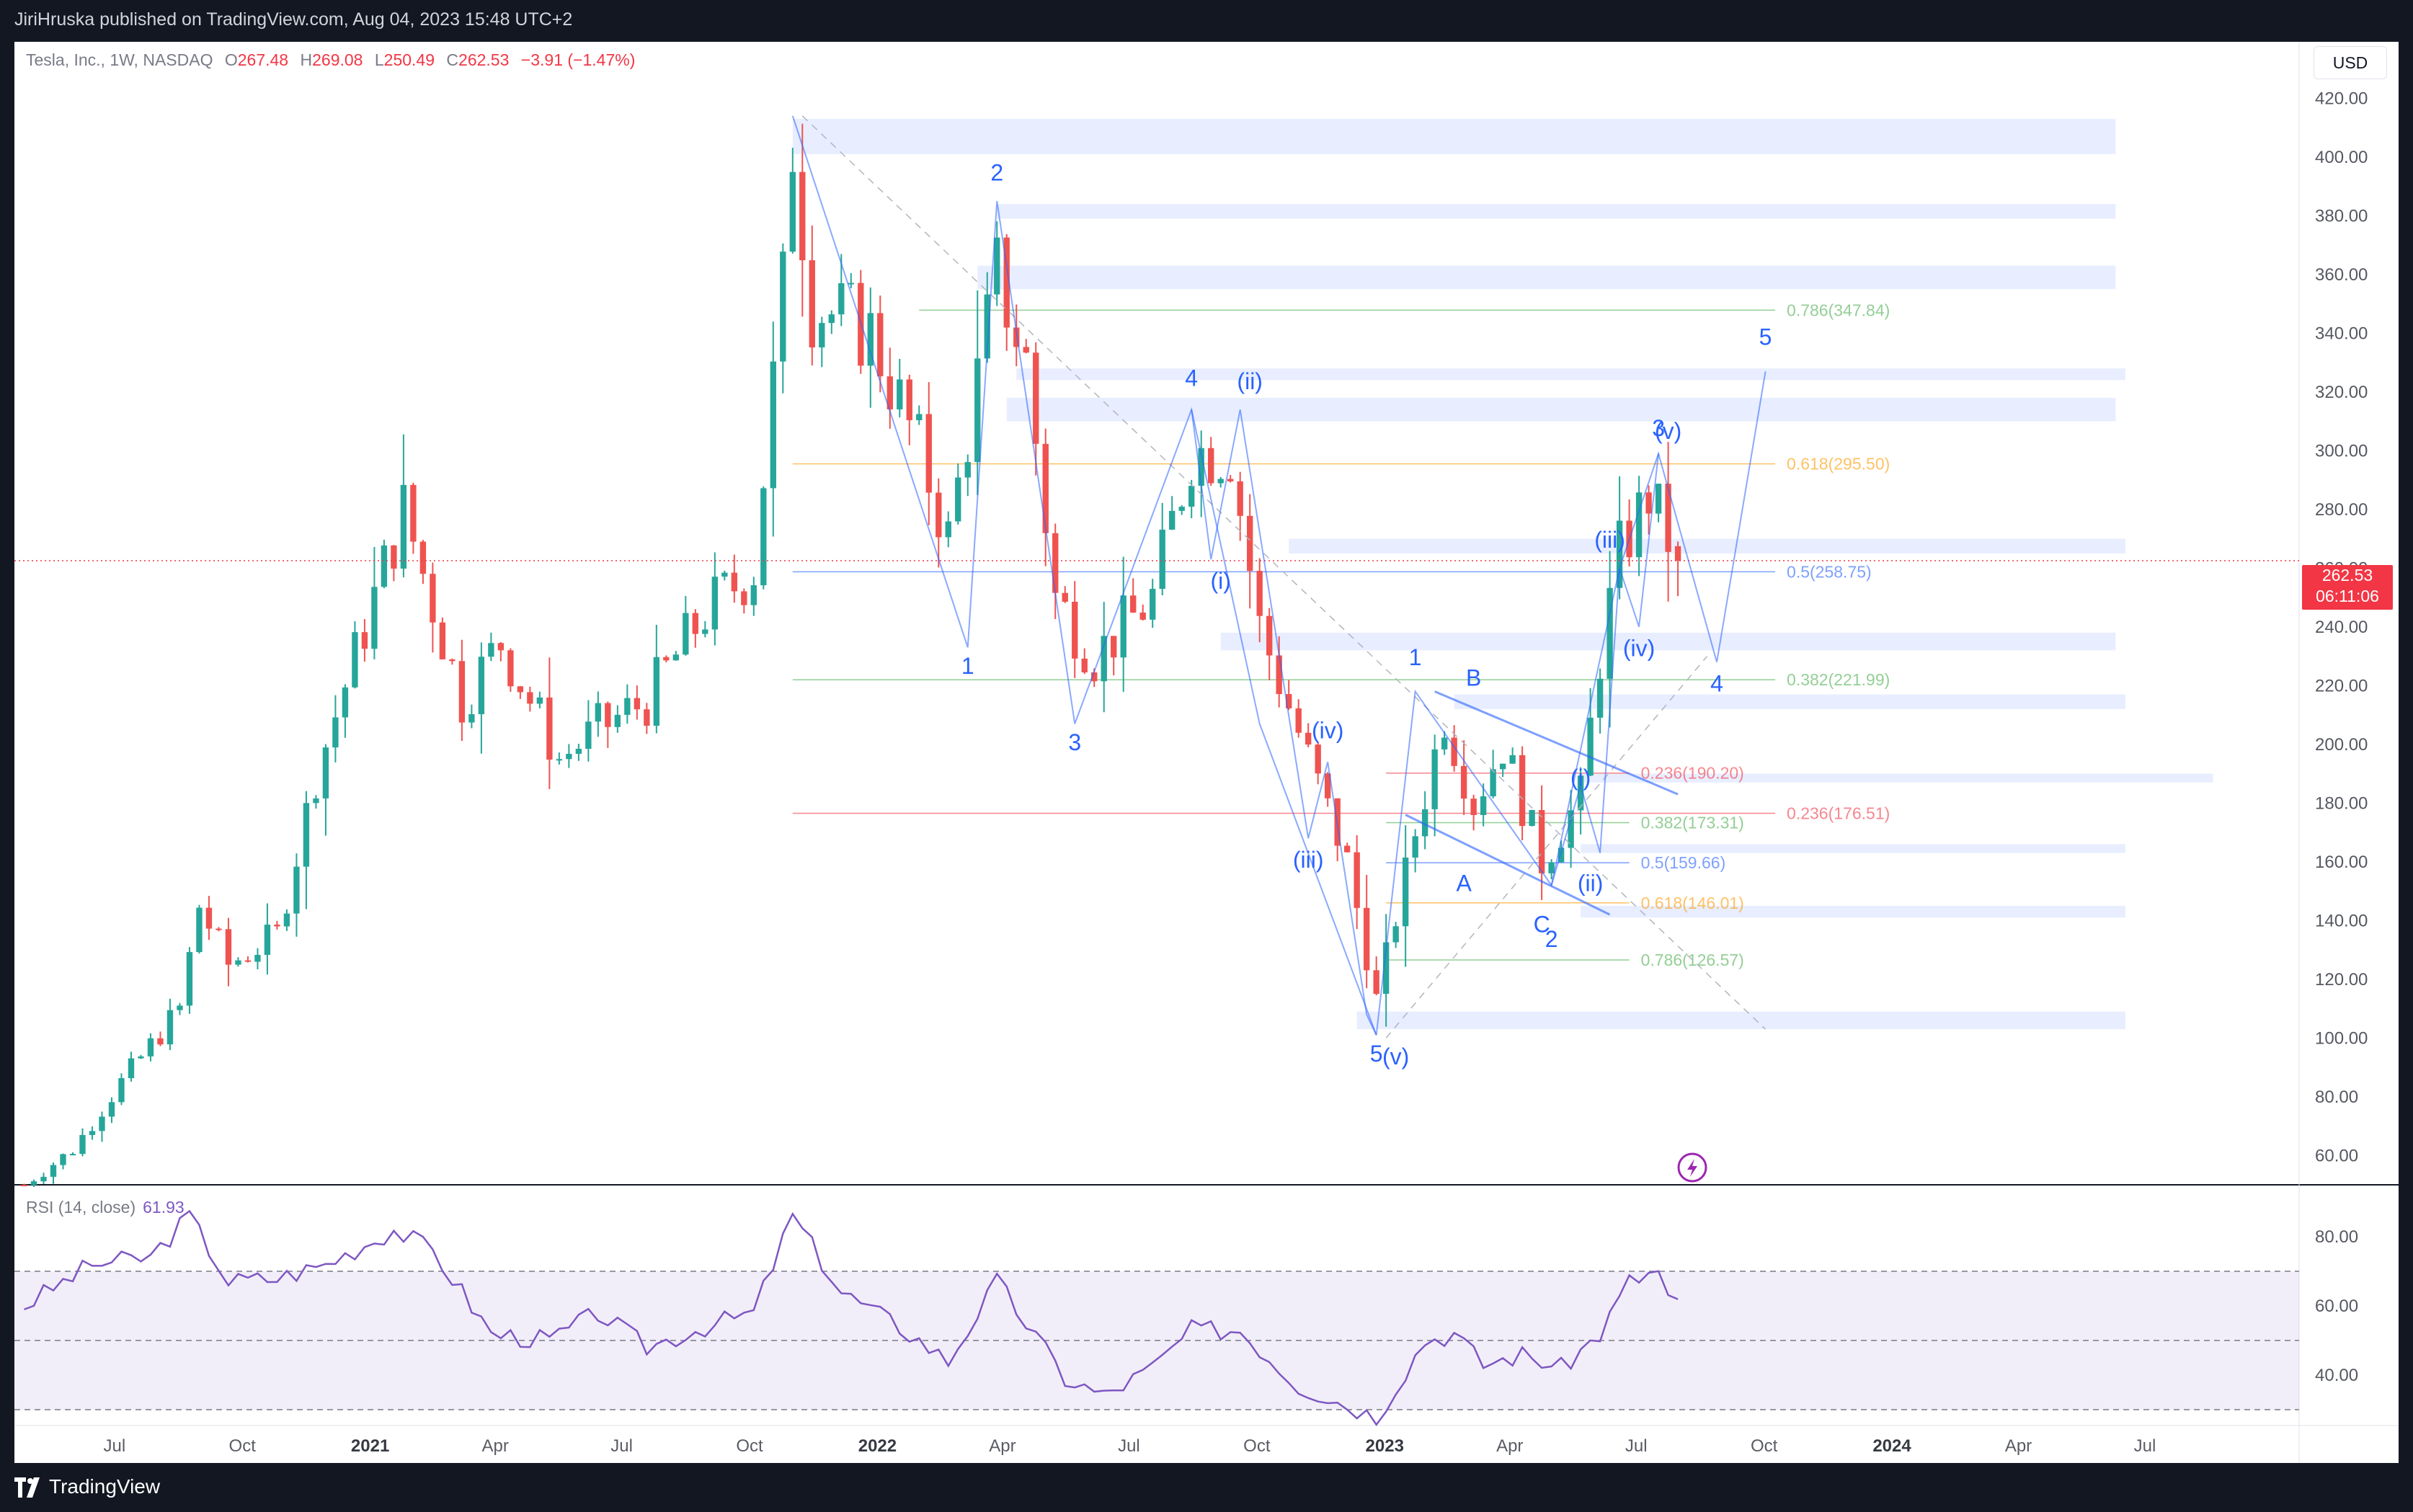  I want to click on wave-label: 2, so click(1551, 939).